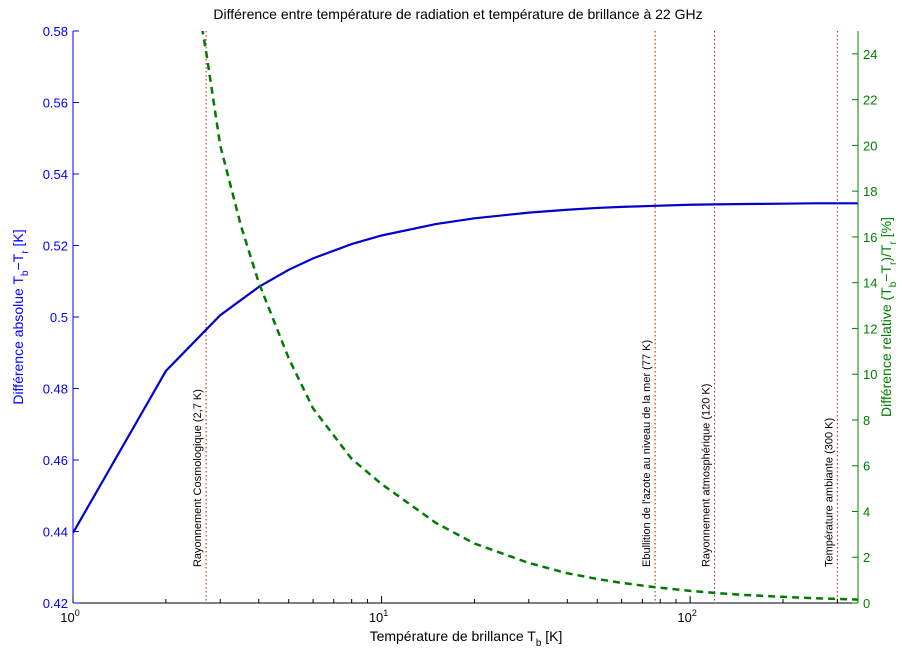 The width and height of the screenshot is (903, 658). Describe the element at coordinates (870, 145) in the screenshot. I see `y-tick-label-right: 20` at that location.